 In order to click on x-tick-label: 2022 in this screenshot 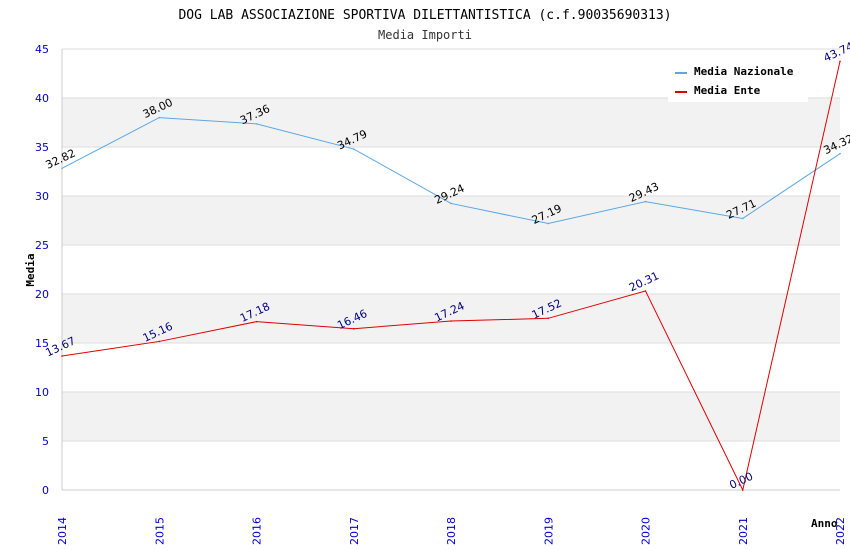, I will do `click(840, 531)`.